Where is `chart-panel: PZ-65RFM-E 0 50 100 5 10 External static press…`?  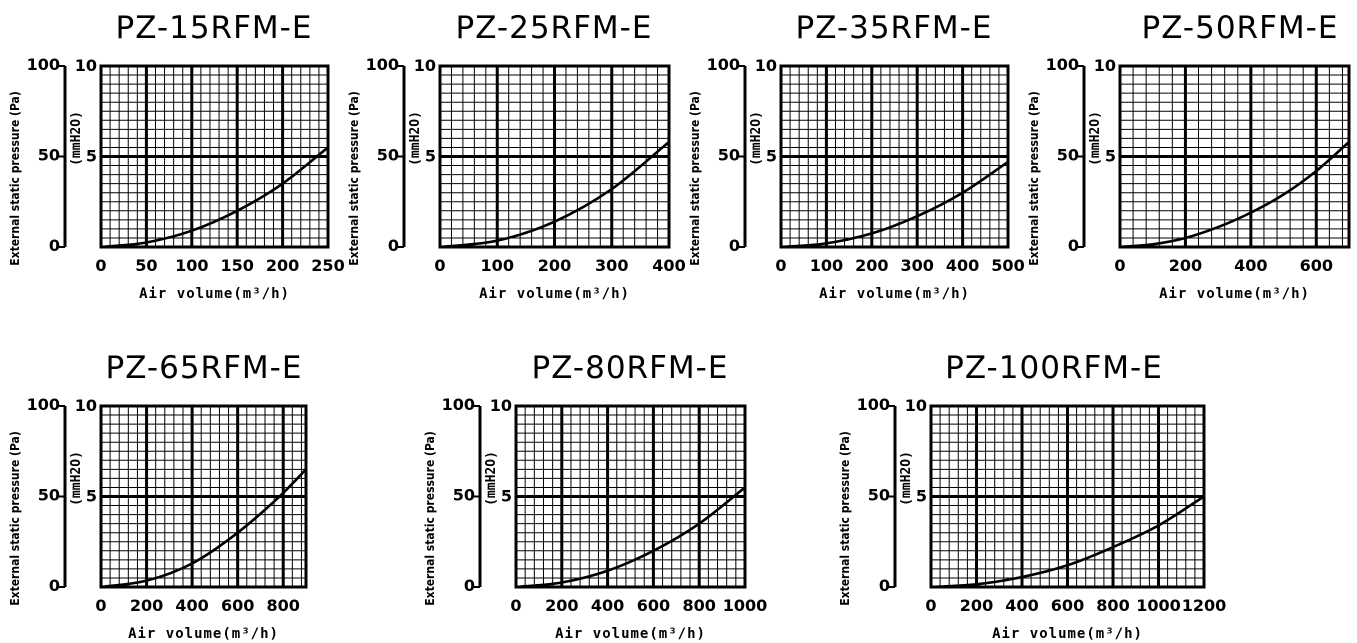
chart-panel: PZ-65RFM-E 0 50 100 5 10 External static press… is located at coordinates (158, 496).